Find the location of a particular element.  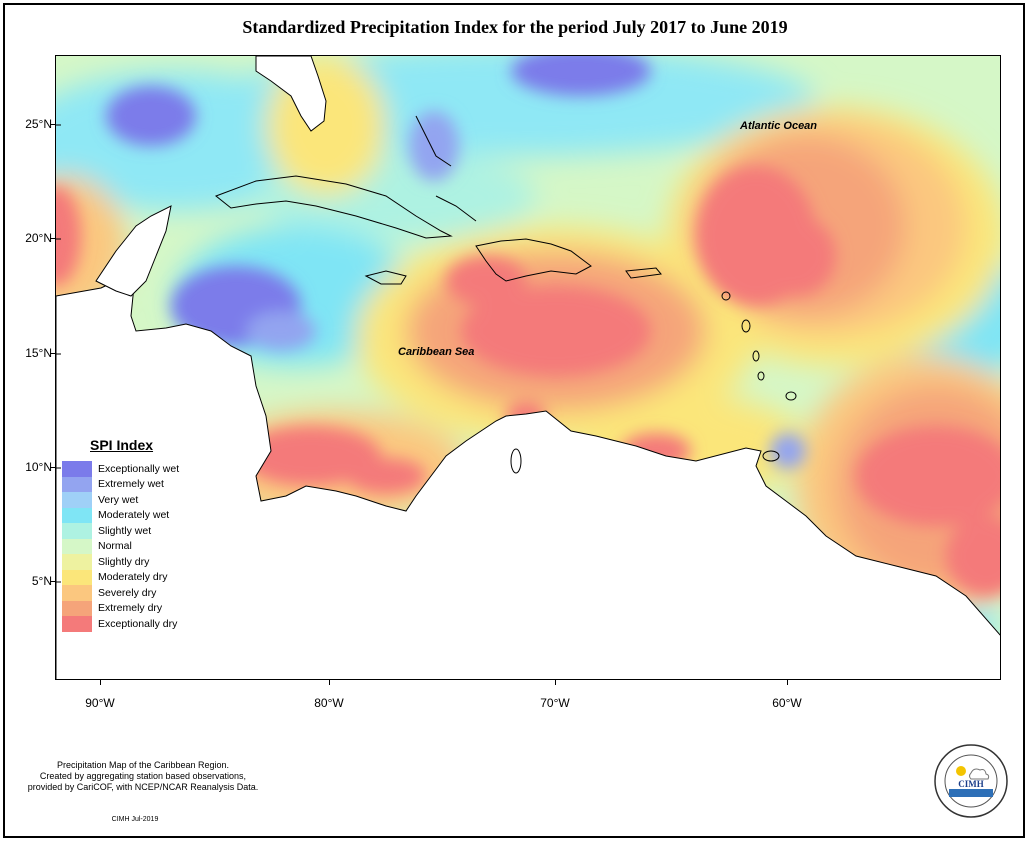

cloud-icon is located at coordinates (979, 774).